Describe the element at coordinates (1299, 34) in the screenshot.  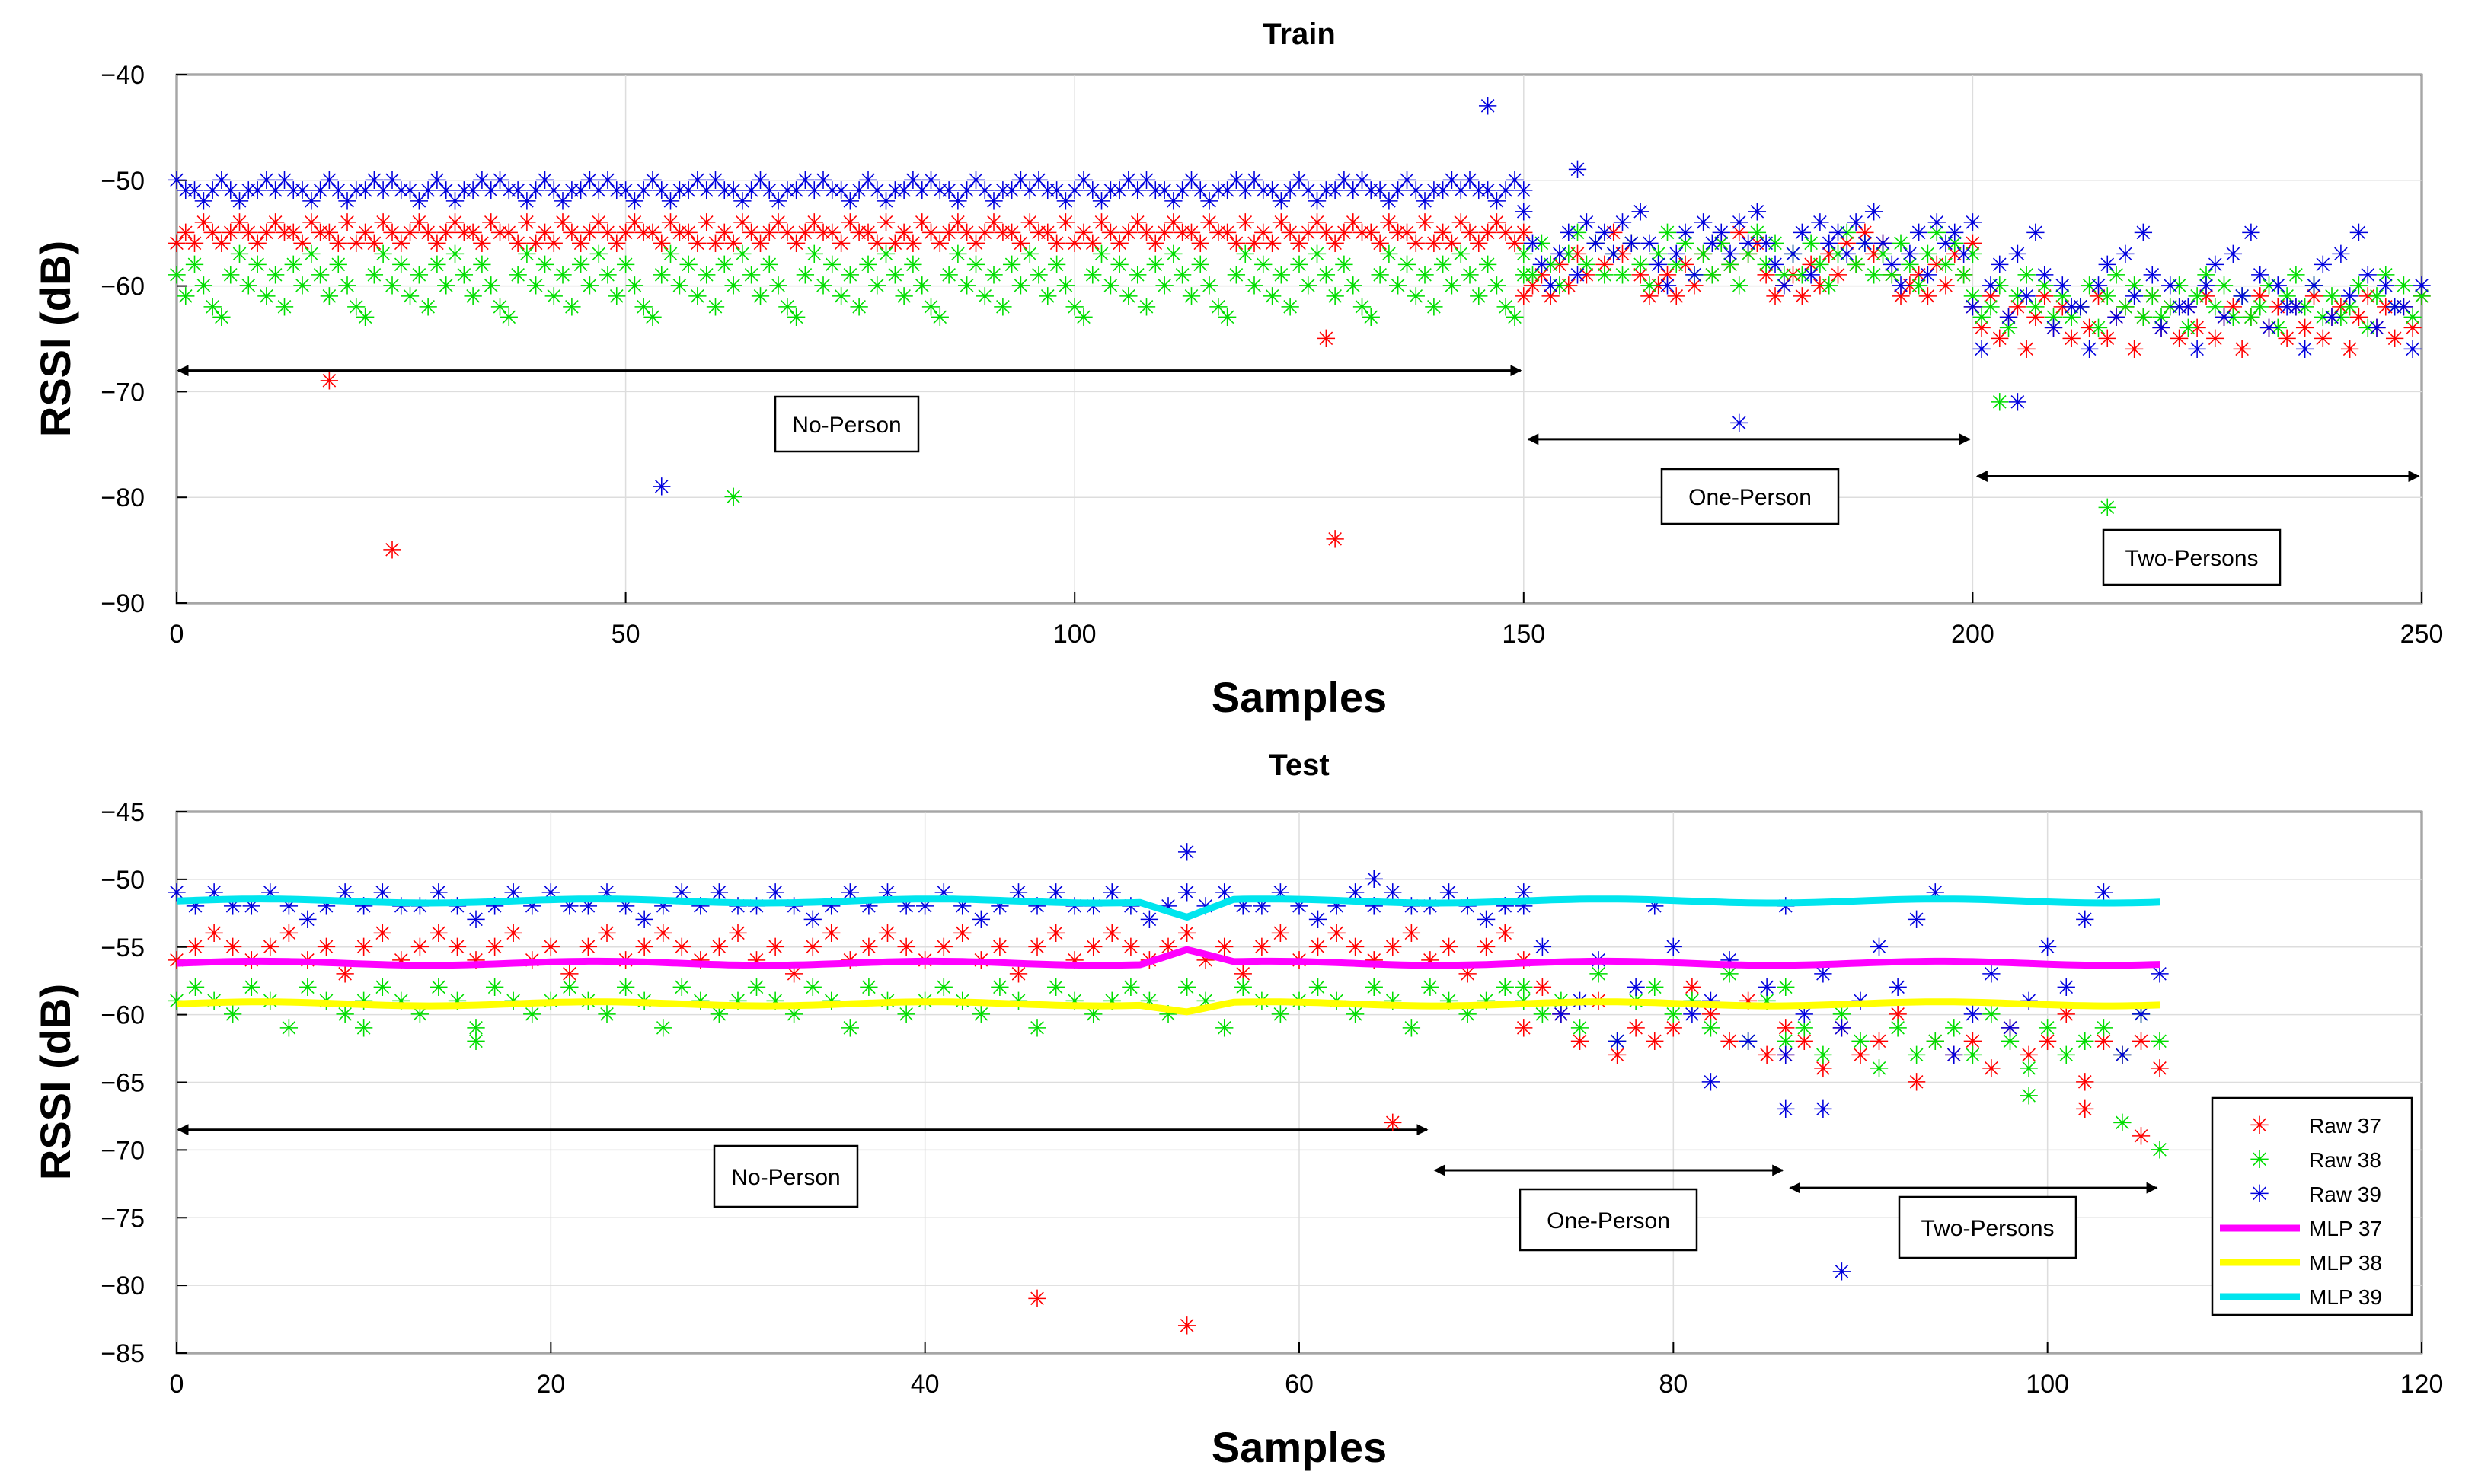
I see `train-title: Train` at that location.